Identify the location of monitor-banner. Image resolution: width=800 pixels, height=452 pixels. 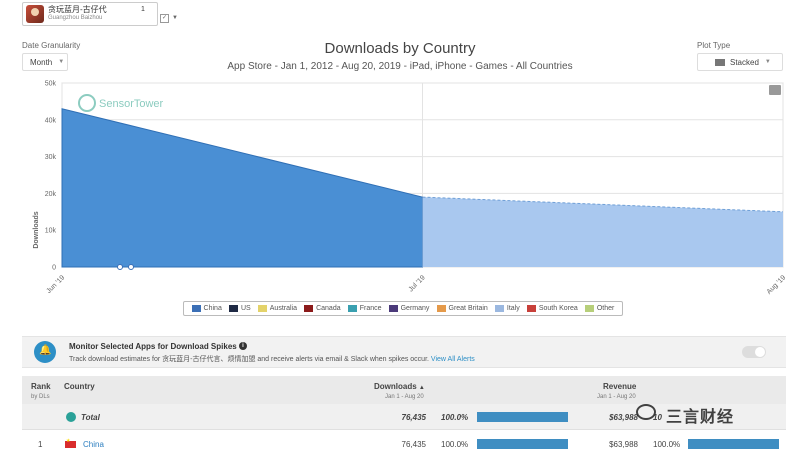
(404, 352).